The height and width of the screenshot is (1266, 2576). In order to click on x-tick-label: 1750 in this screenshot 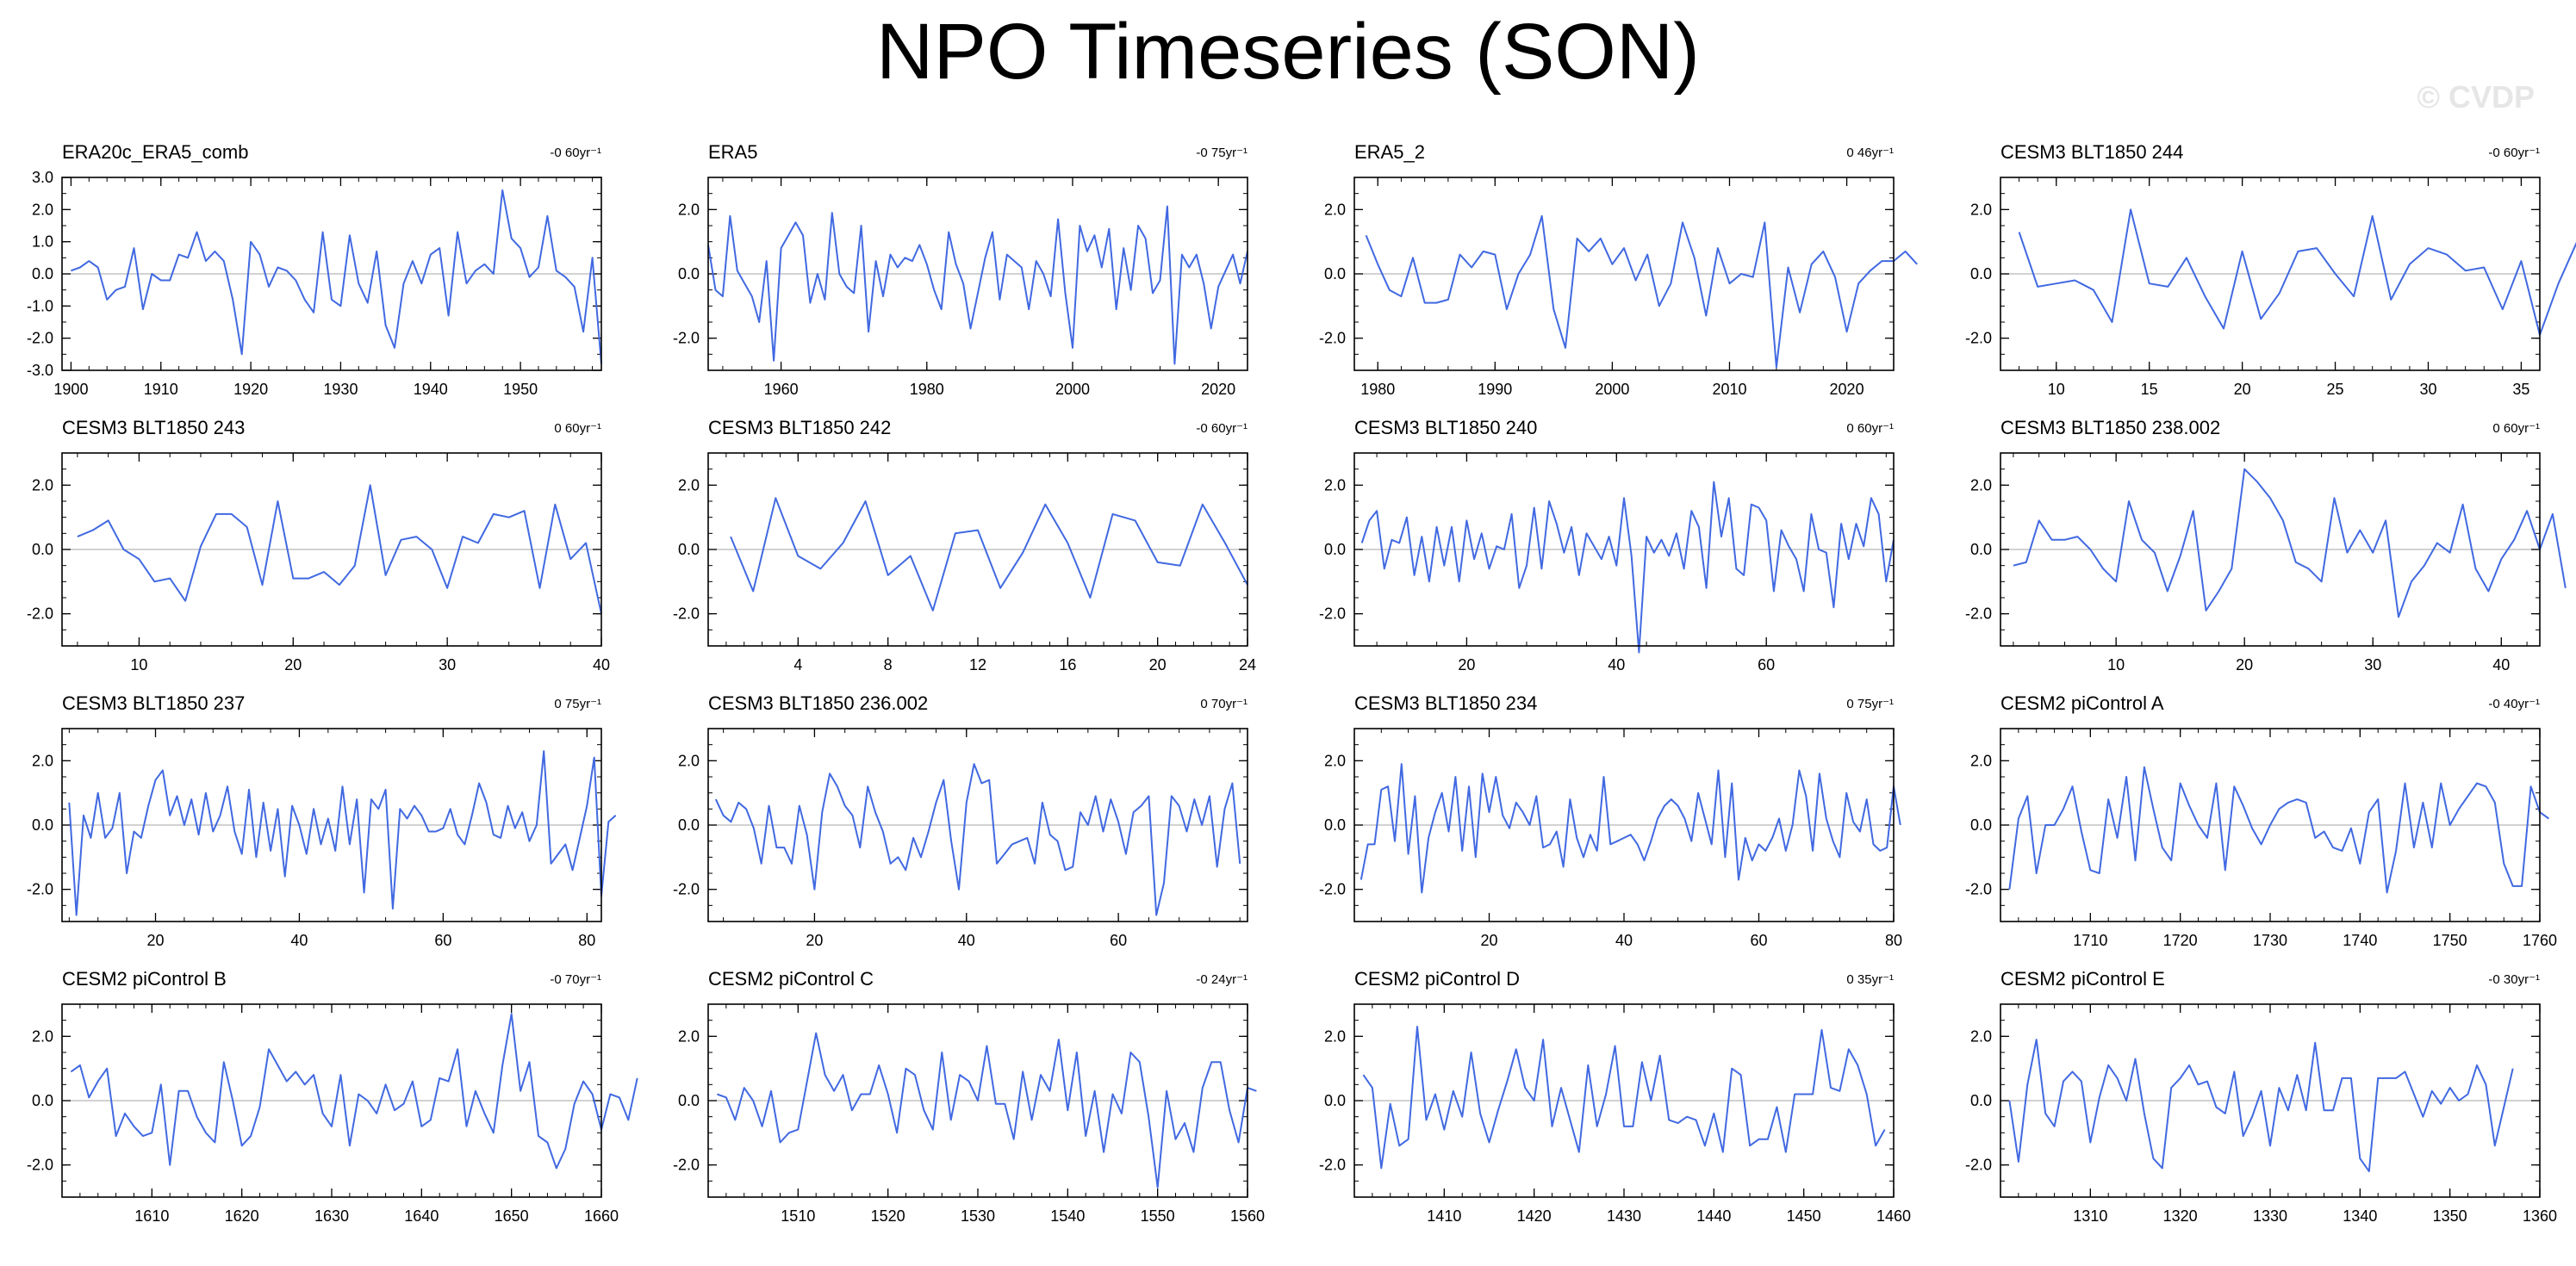, I will do `click(2450, 940)`.